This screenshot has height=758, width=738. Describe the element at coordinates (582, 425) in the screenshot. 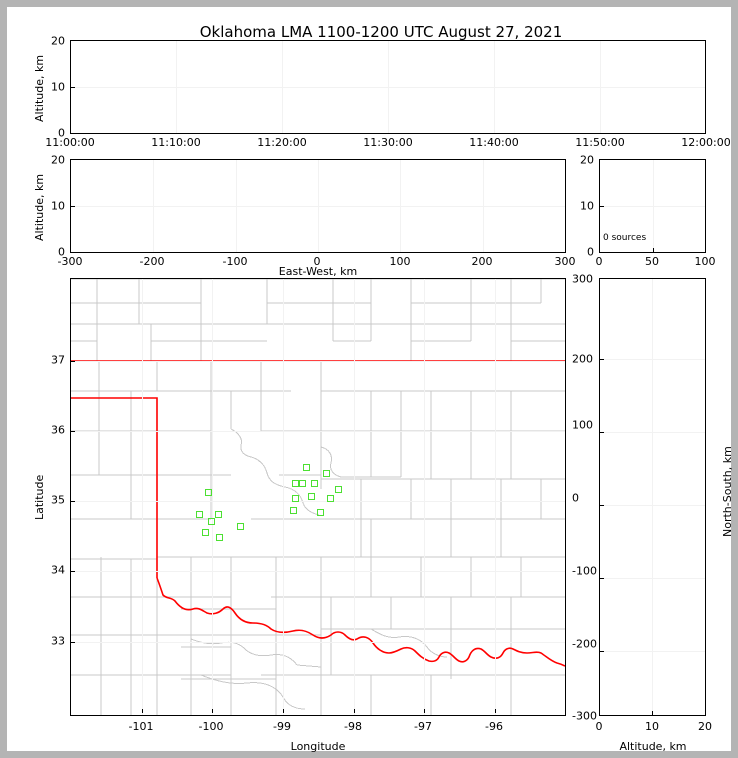

I see `map-right-tick-100: 100` at that location.